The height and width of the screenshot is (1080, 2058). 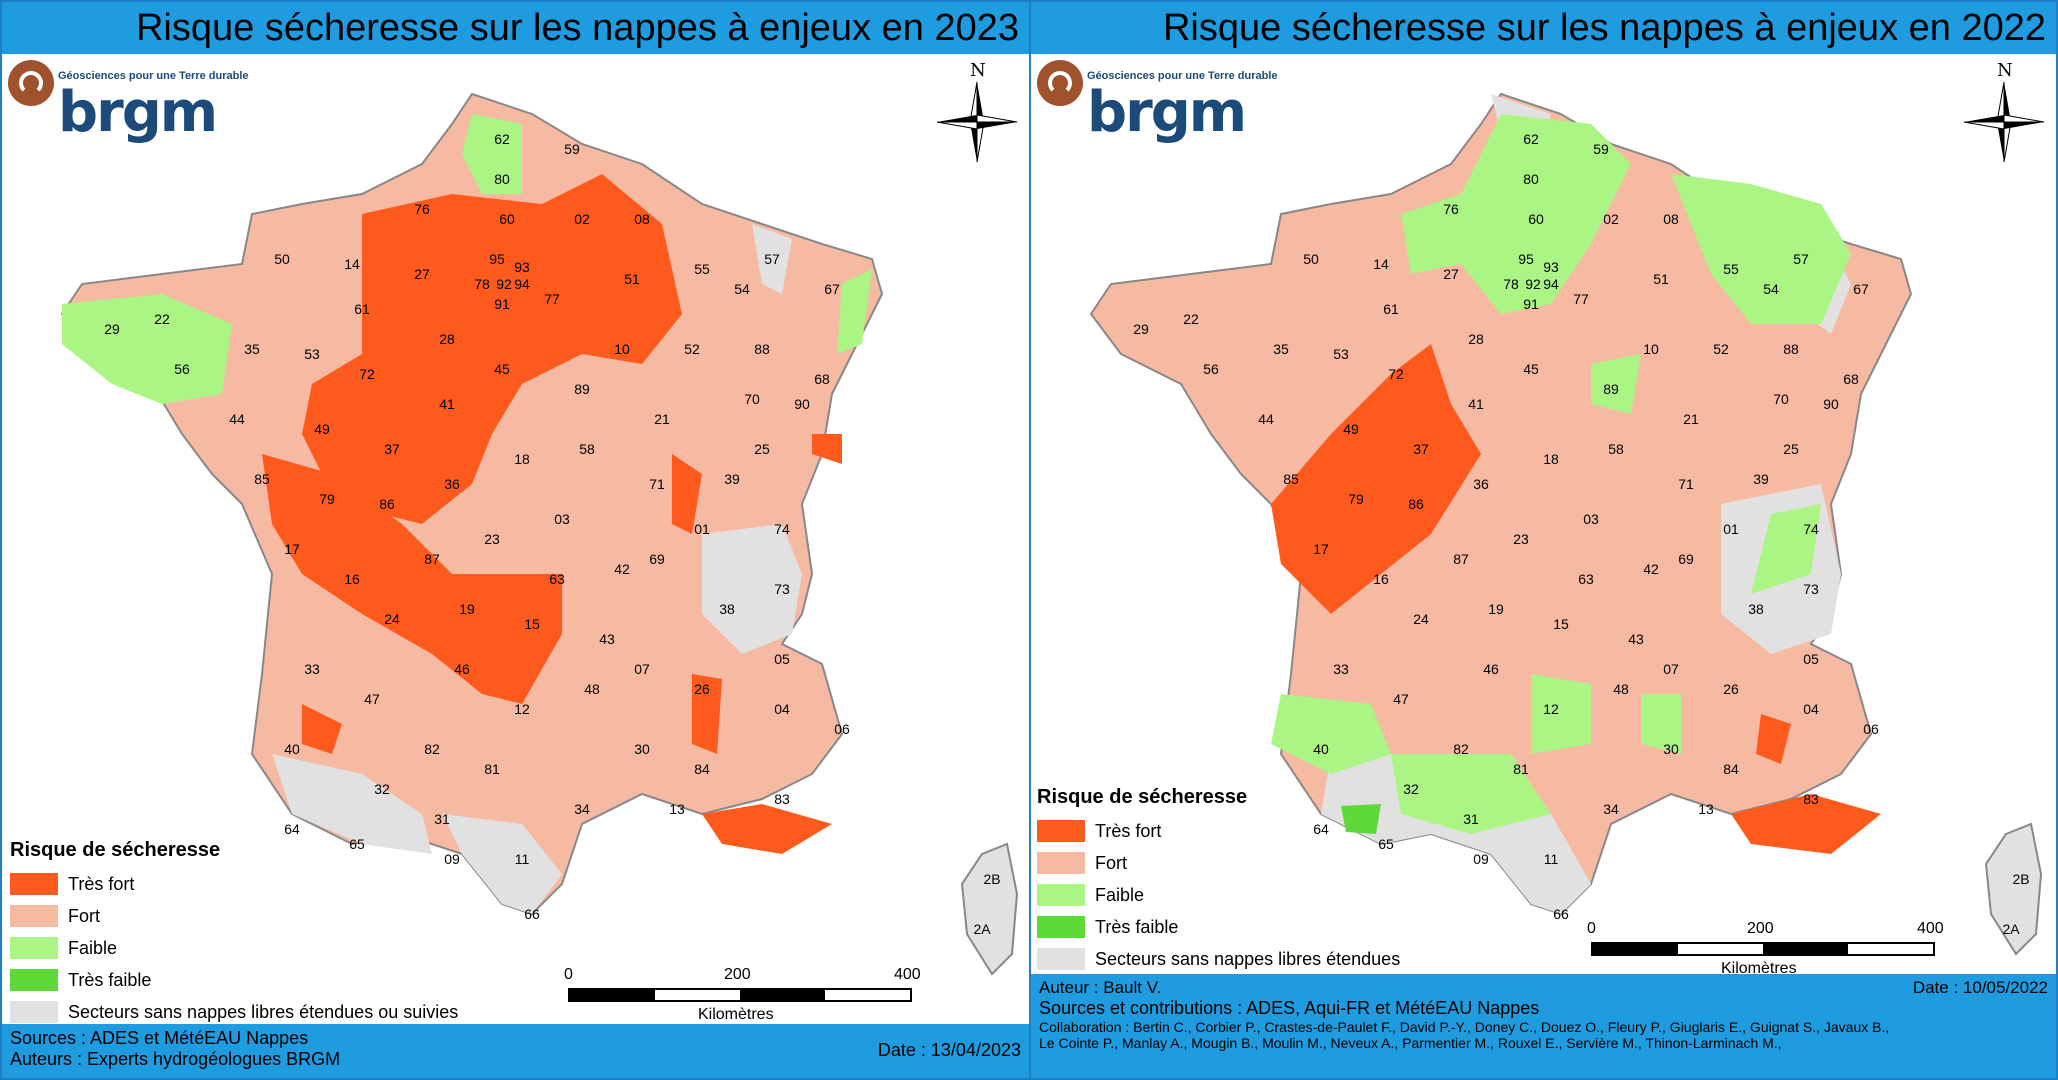 I want to click on department-label: 61, so click(x=1391, y=309).